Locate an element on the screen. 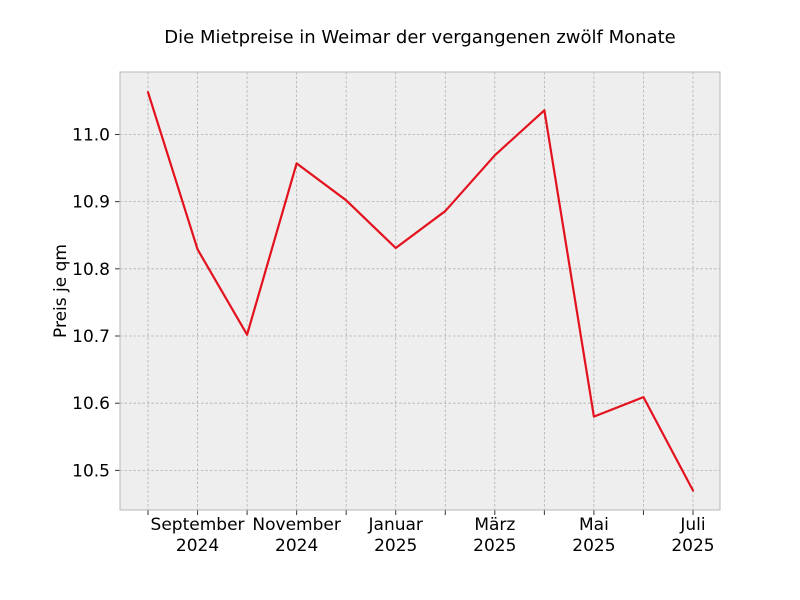 This screenshot has height=600, width=800. y-tick-label: 10.5 is located at coordinates (91, 471).